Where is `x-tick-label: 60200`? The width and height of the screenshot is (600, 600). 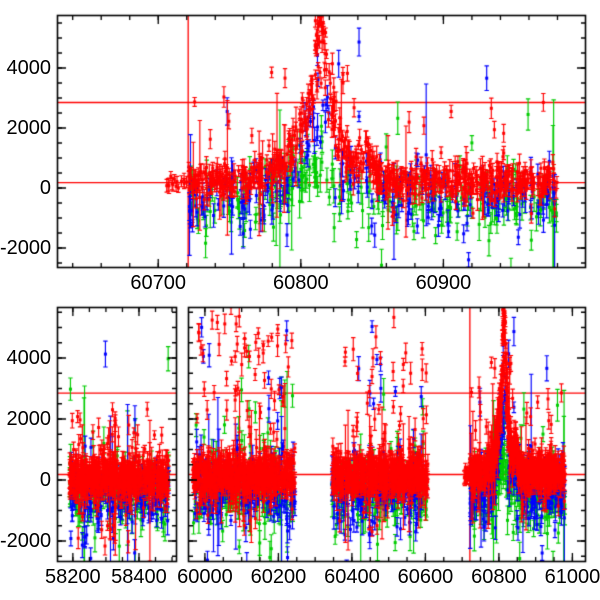 x-tick-label: 60200 is located at coordinates (278, 577).